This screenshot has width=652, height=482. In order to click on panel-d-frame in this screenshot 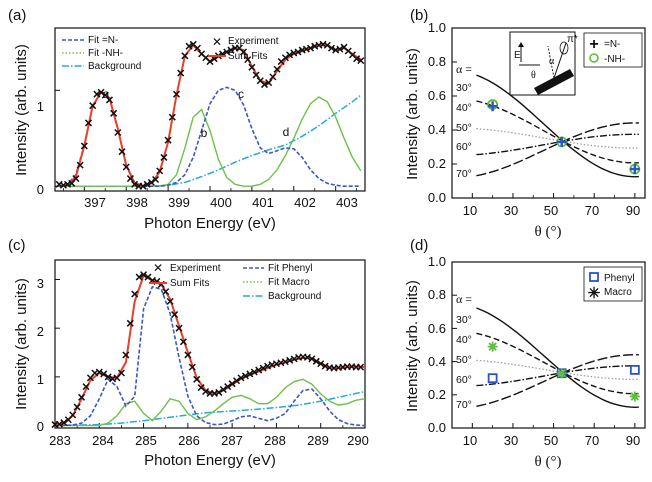, I will do `click(548, 345)`.